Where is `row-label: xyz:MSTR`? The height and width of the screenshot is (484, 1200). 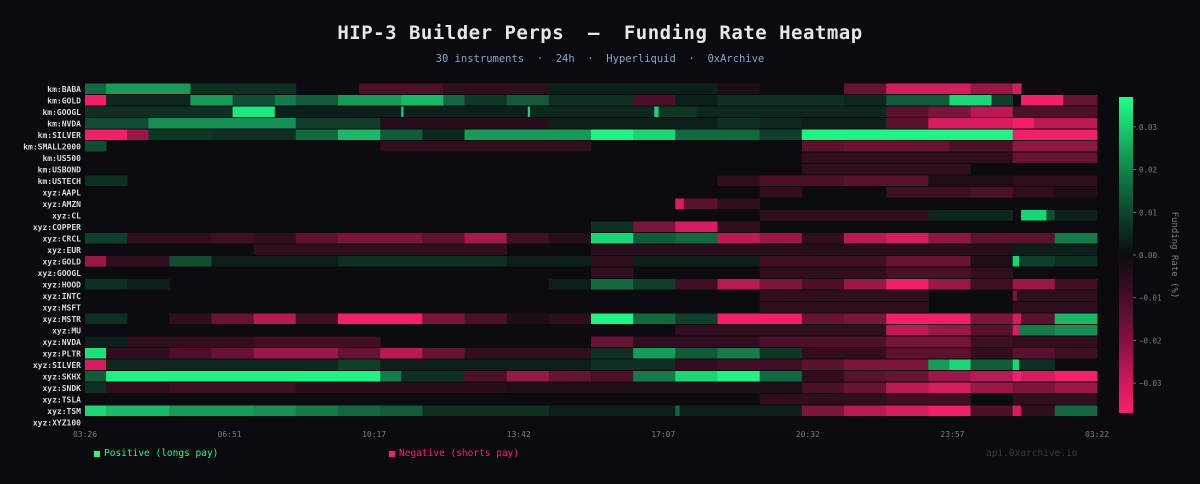
row-label: xyz:MSTR is located at coordinates (61, 319).